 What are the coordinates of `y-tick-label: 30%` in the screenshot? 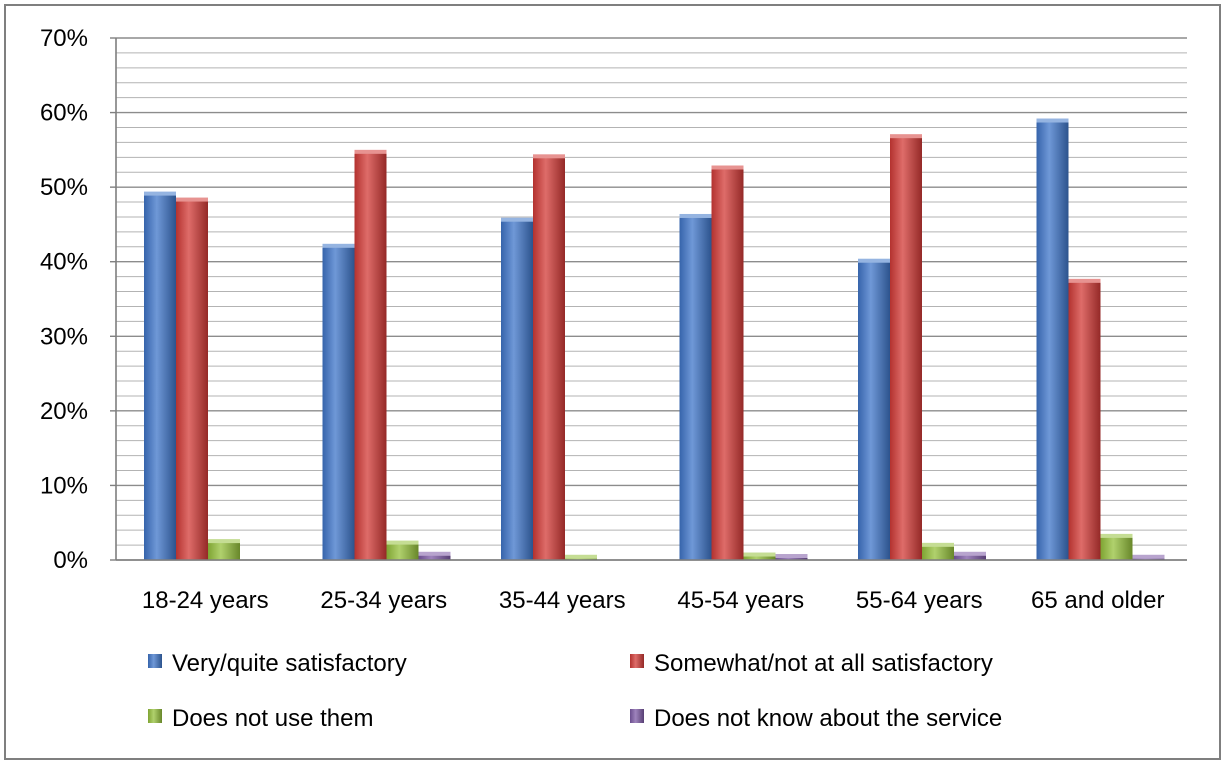 It's located at (64, 336).